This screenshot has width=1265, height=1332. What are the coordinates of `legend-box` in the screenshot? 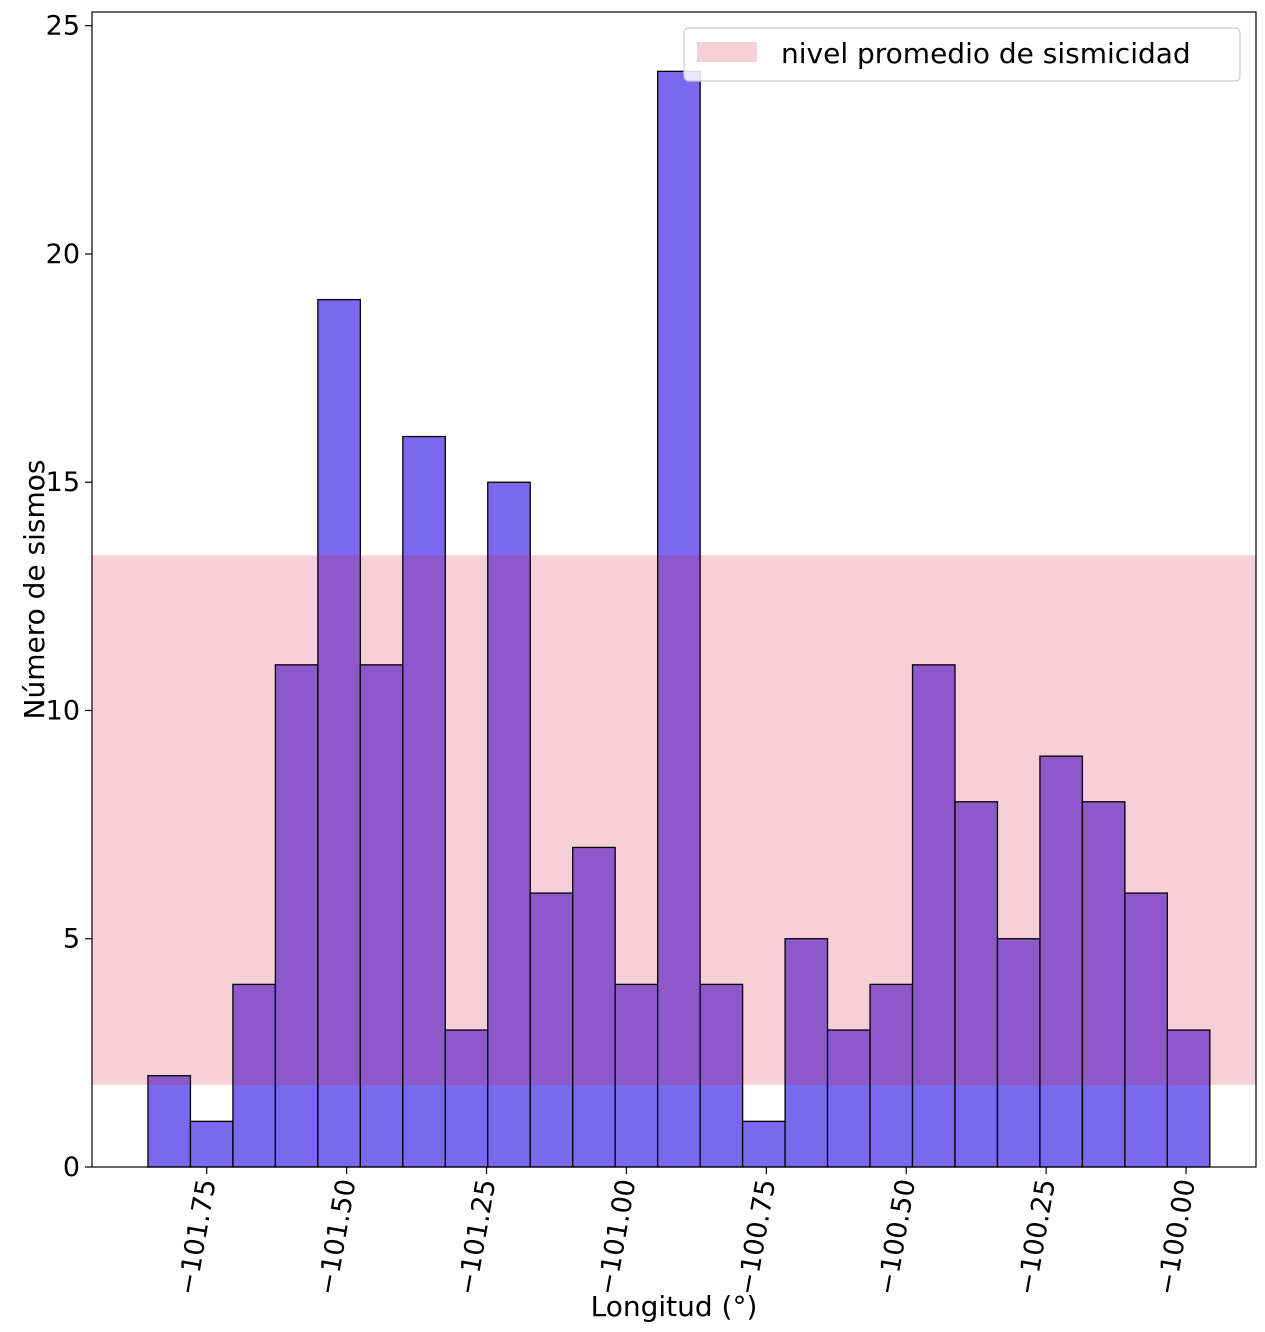 It's located at (962, 54).